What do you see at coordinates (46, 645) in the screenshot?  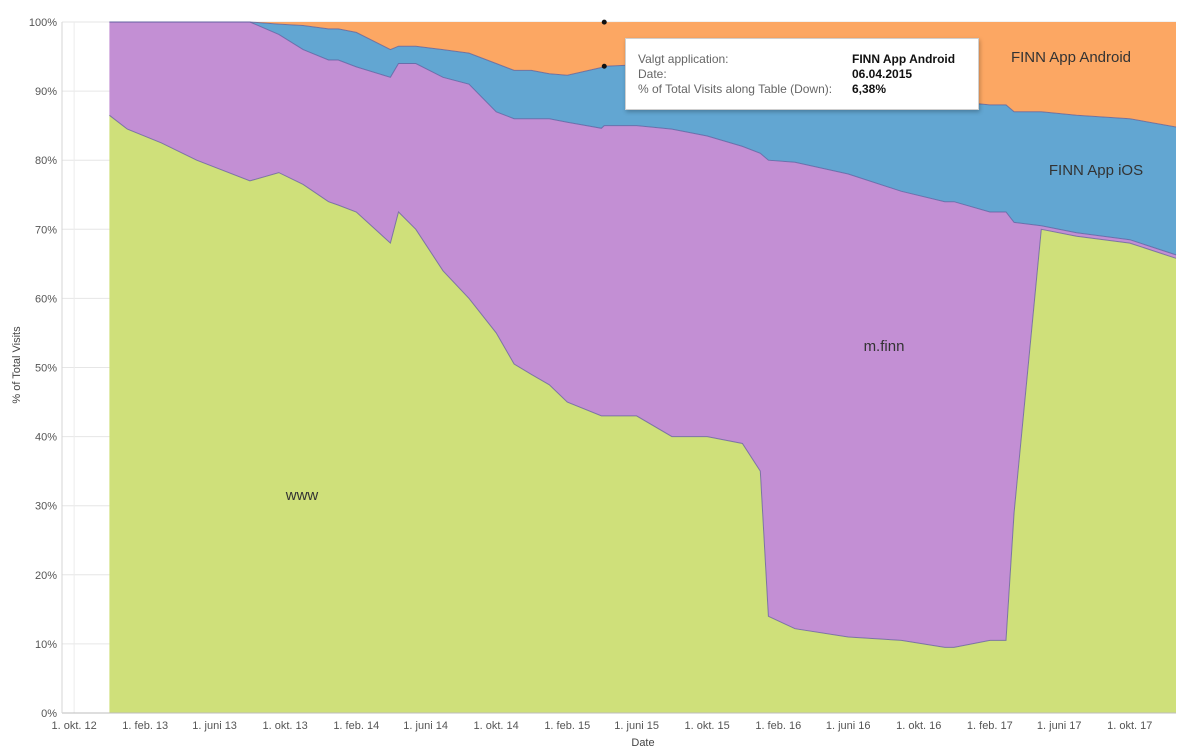 I see `y-tick-label: 10%` at bounding box center [46, 645].